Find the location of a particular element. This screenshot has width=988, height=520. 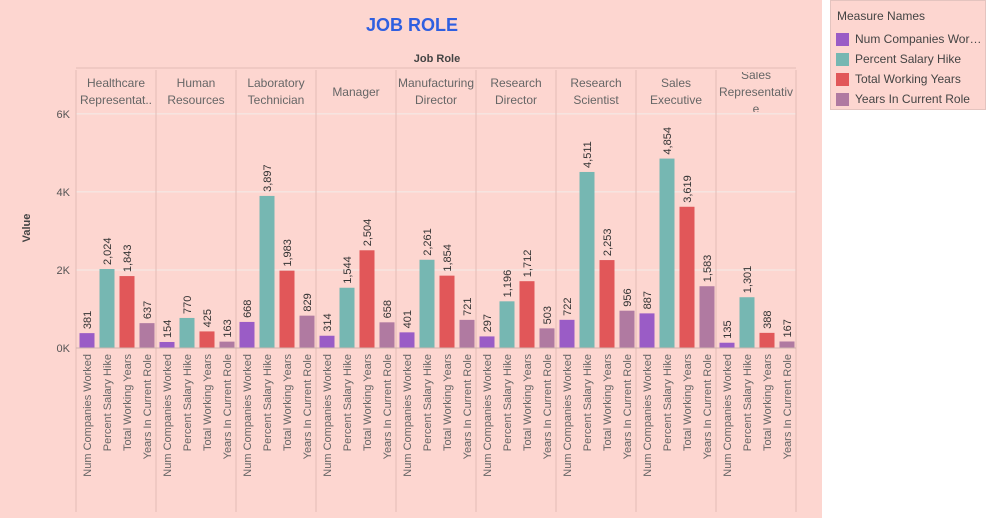

value-label: 425 is located at coordinates (208, 318).